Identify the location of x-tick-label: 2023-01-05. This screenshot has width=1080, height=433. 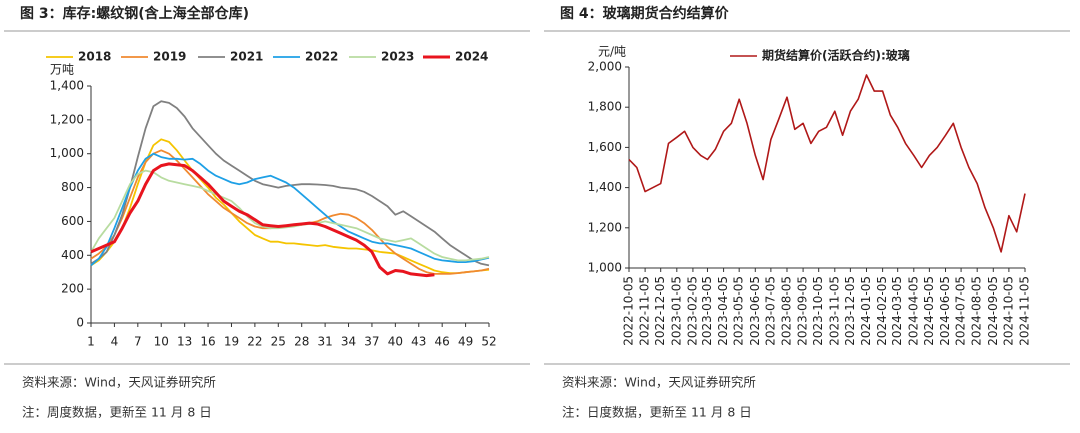
(676, 311).